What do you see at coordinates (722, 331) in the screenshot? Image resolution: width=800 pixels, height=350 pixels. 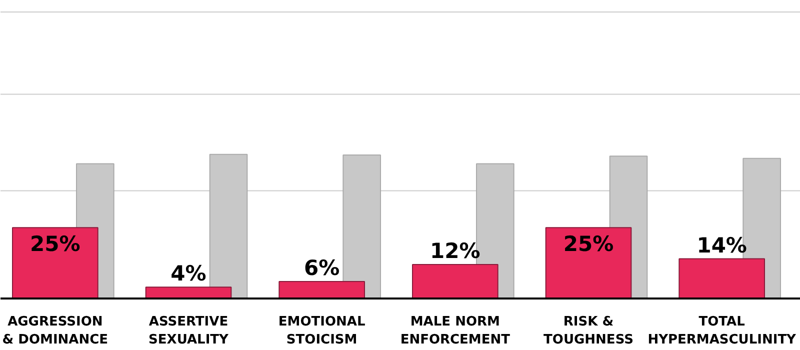 I see `x-tick-label: TOTAL HYPERMASCULINITY` at bounding box center [722, 331].